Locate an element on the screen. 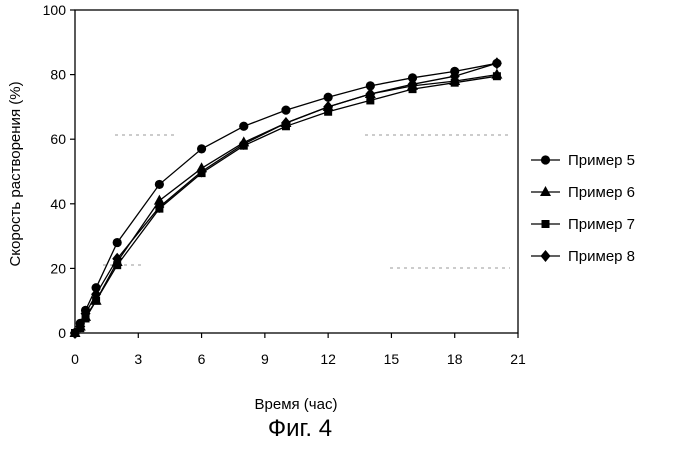 This screenshot has width=699, height=453. x-tick-label: 0 is located at coordinates (75, 359).